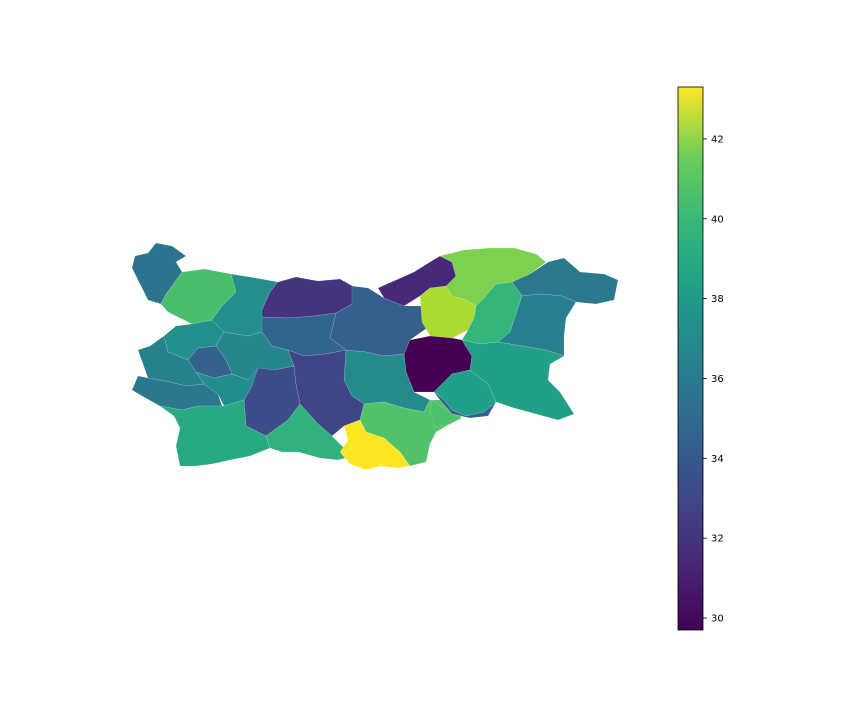 The image size is (864, 720). I want to click on colorbar-tick-label: 30, so click(717, 619).